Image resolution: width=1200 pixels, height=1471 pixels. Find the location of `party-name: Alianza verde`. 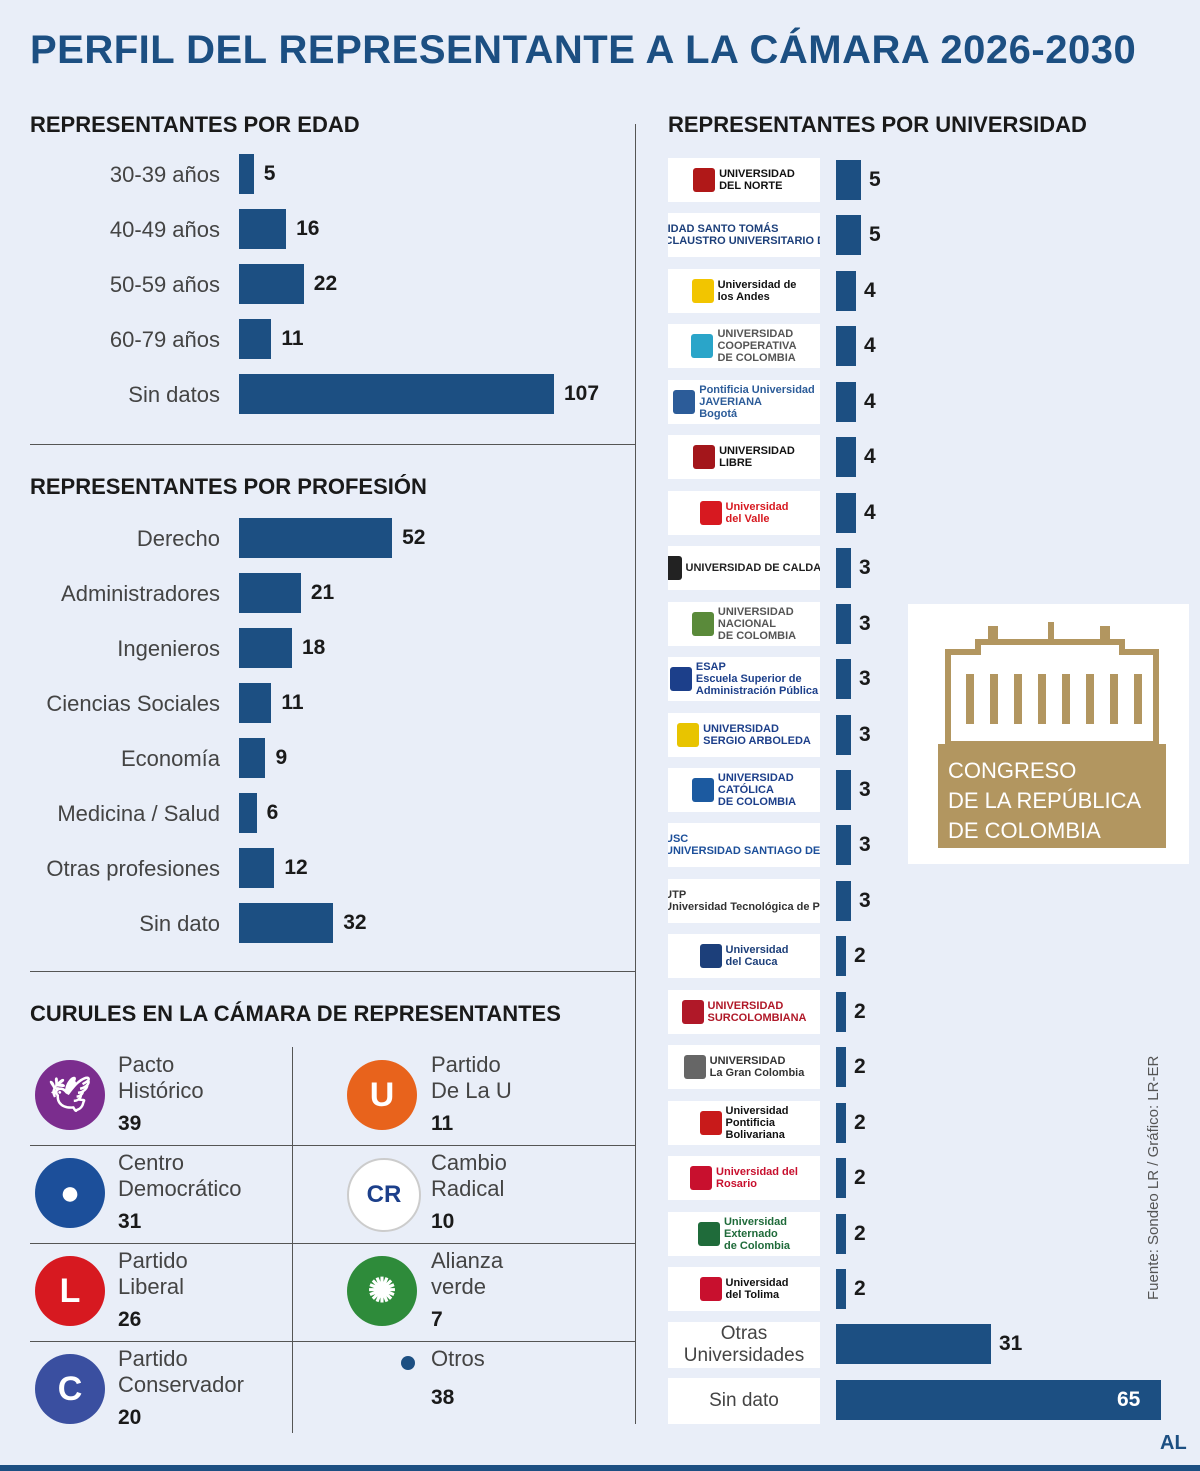

party-name: Alianza verde is located at coordinates (467, 1274).